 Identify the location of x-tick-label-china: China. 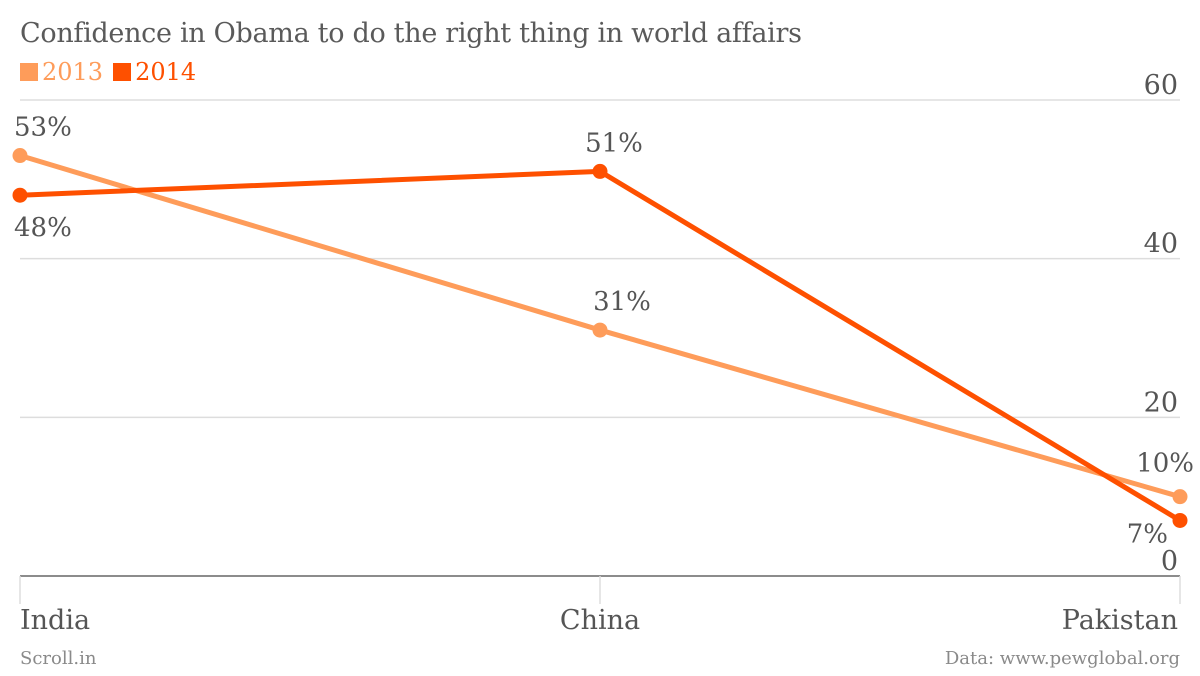
(600, 620).